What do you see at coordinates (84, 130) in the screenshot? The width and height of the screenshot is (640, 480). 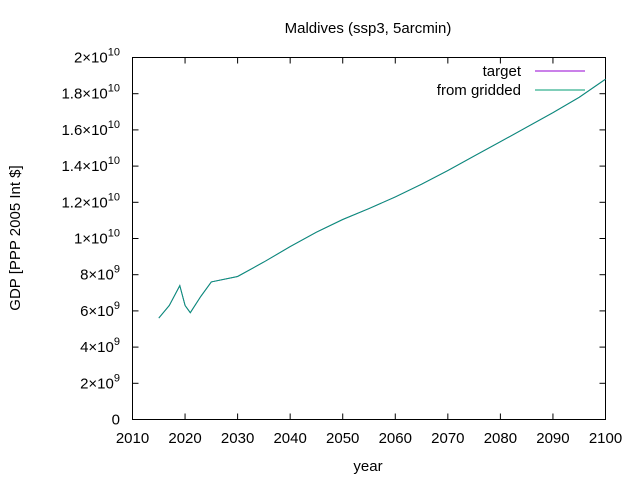 I see `y-tick-mantissa: 1.6×10` at bounding box center [84, 130].